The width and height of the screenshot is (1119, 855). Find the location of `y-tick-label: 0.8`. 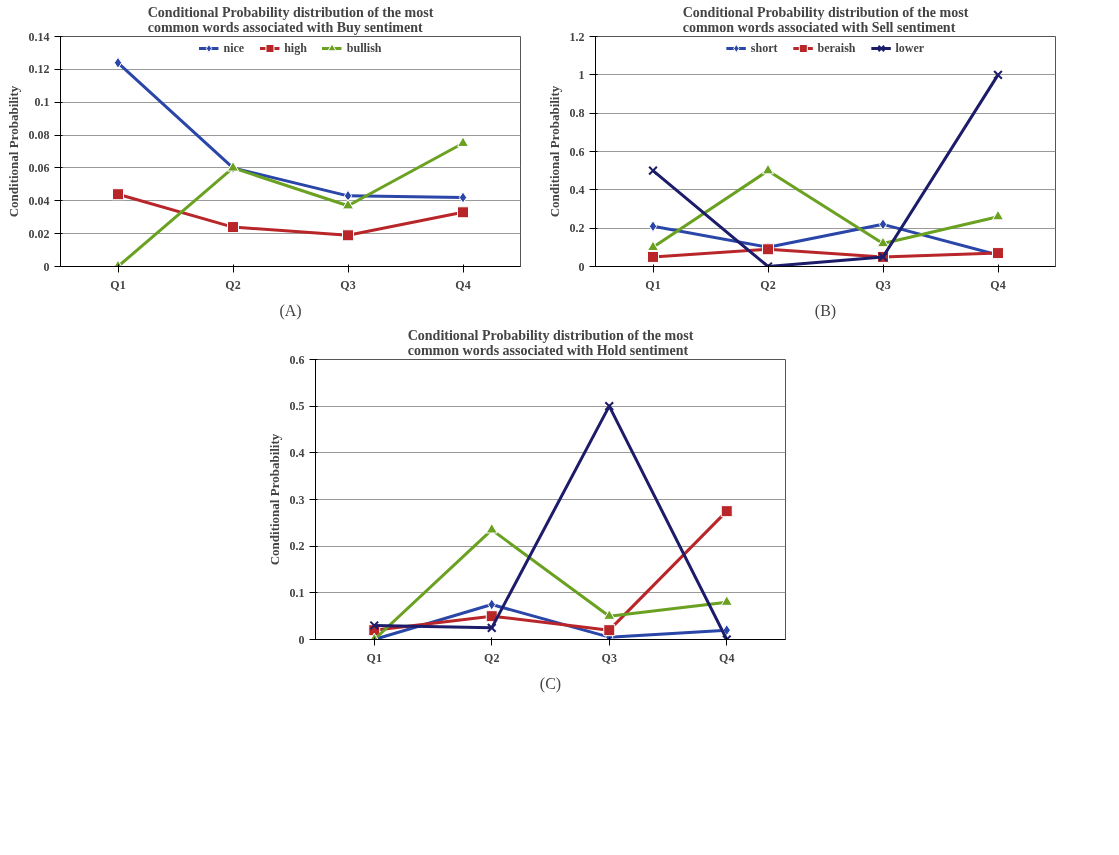

y-tick-label: 0.8 is located at coordinates (577, 113).